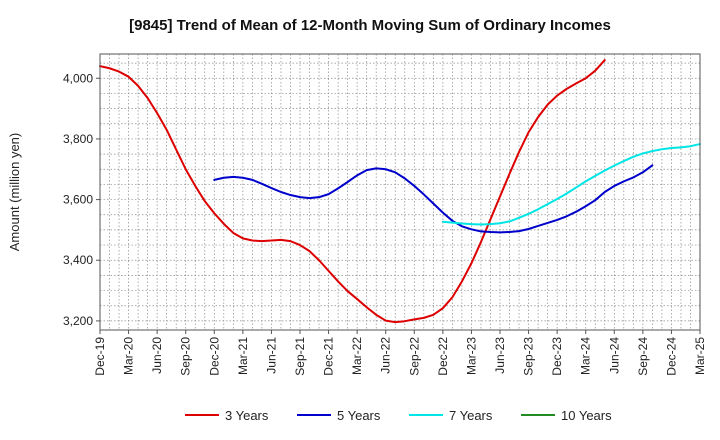  What do you see at coordinates (14, 192) in the screenshot?
I see `y-axis-label: Amount (million yen)` at bounding box center [14, 192].